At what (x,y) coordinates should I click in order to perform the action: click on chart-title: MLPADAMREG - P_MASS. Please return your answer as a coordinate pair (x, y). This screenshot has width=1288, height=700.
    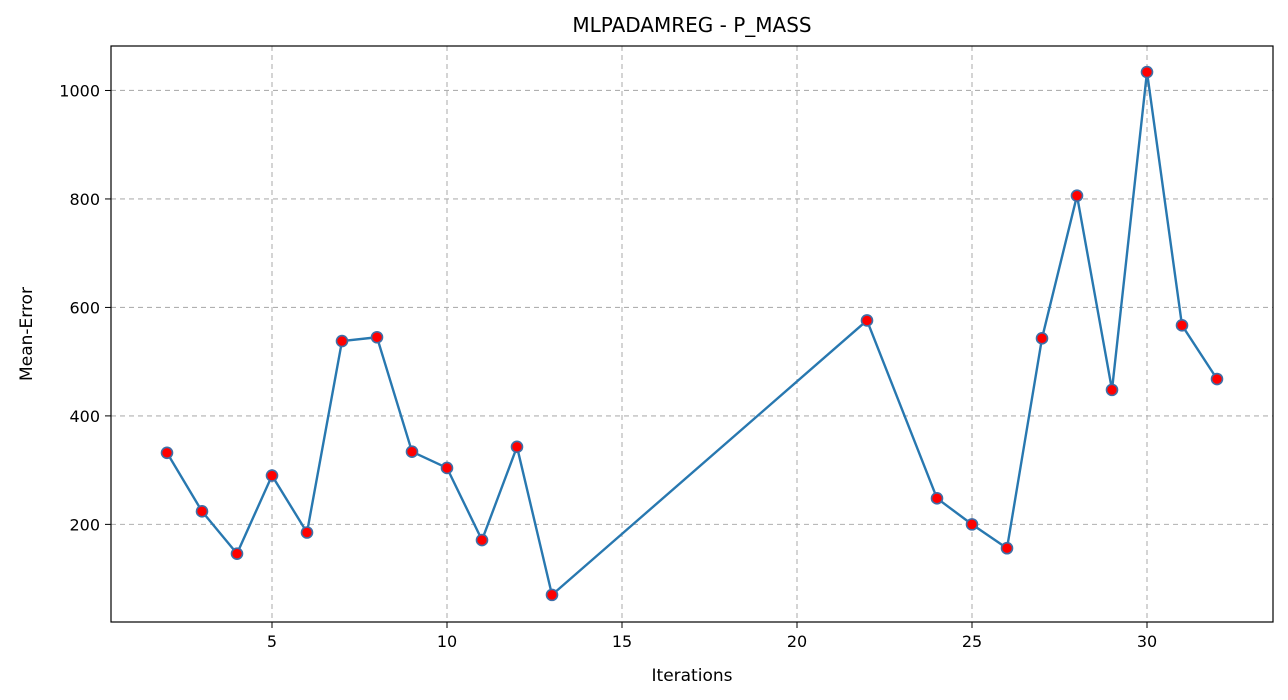
    Looking at the image, I should click on (691, 25).